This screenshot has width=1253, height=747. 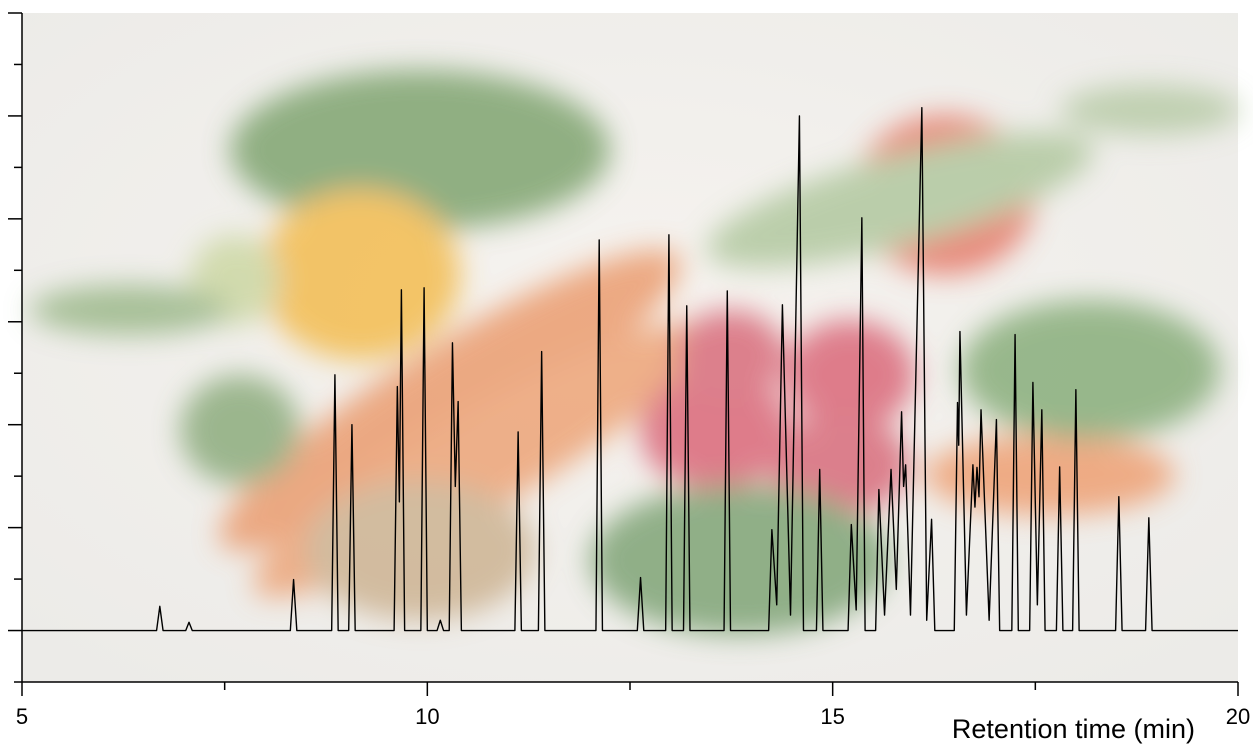 What do you see at coordinates (22, 716) in the screenshot?
I see `x-tick-label: 5` at bounding box center [22, 716].